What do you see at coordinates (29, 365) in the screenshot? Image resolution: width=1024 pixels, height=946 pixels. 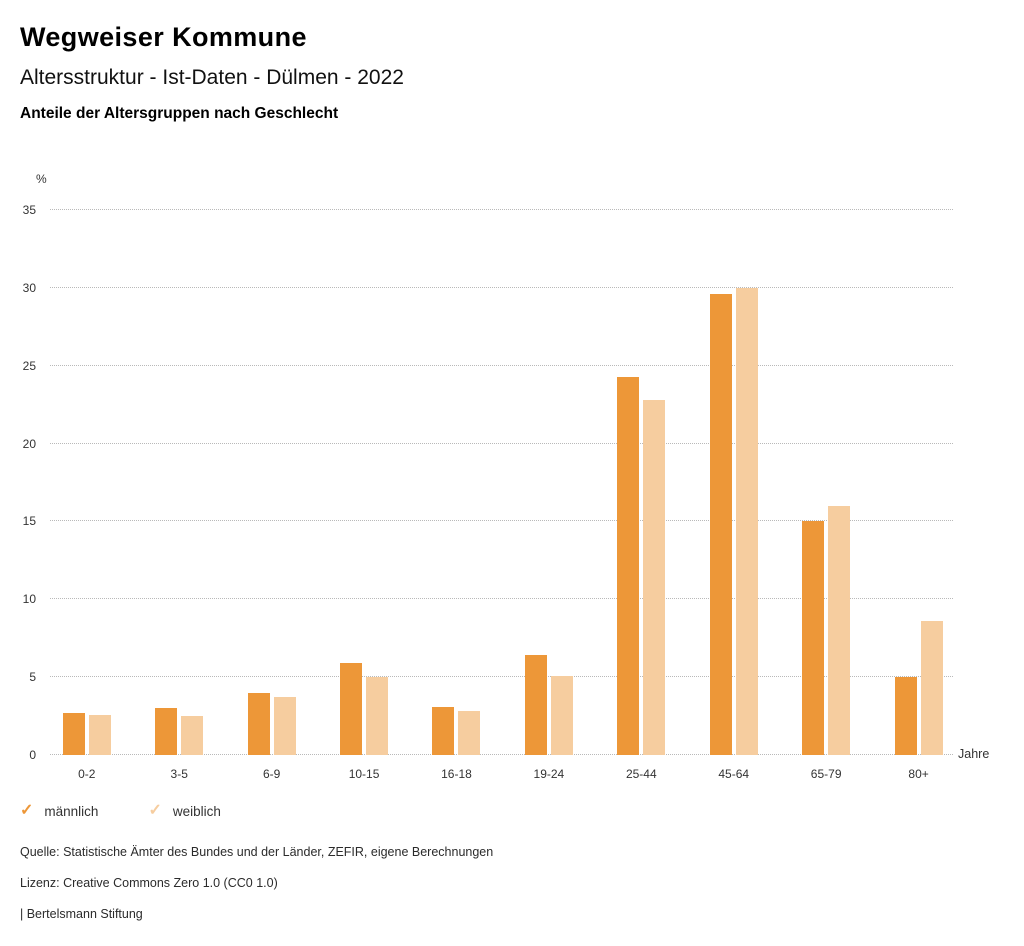 I see `y-tick-label-25: 25` at bounding box center [29, 365].